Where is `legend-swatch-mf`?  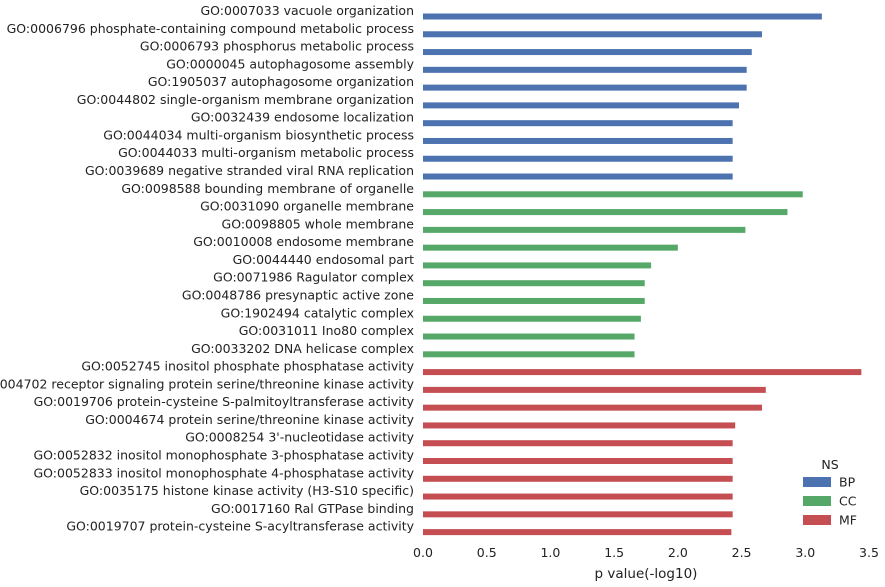
legend-swatch-mf is located at coordinates (817, 520).